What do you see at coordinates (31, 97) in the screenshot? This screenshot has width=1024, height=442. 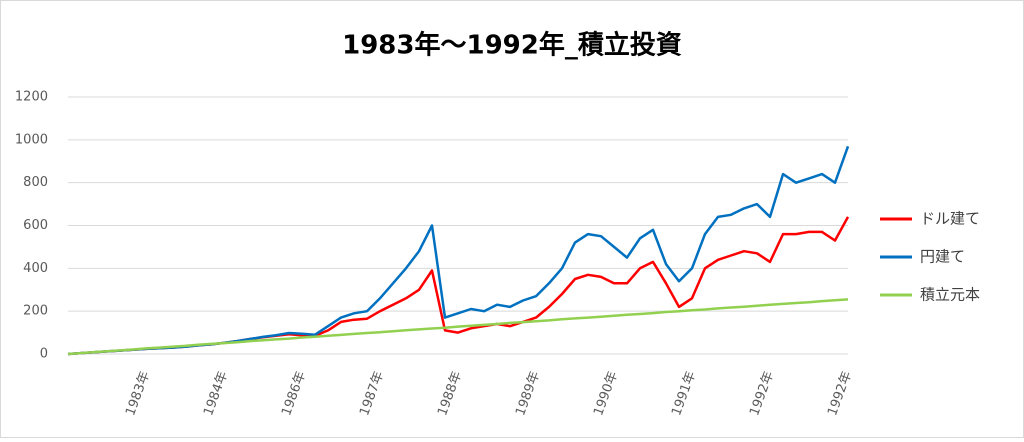 I see `y-tick-label: 1200` at bounding box center [31, 97].